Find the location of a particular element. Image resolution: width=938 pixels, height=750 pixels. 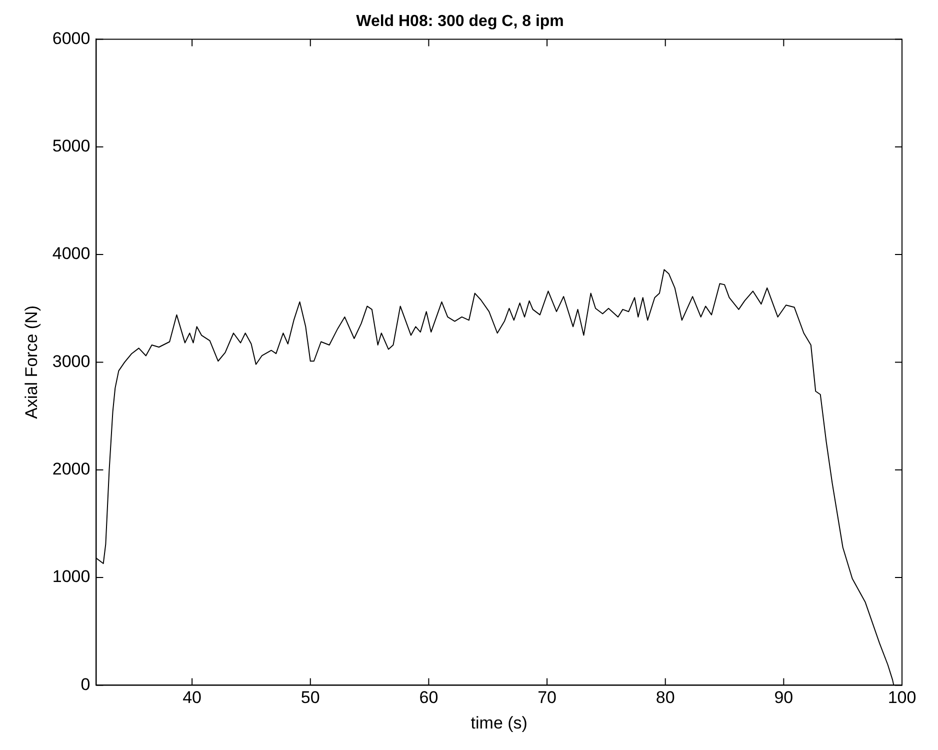

y-tick-label: 6000 is located at coordinates (71, 38).